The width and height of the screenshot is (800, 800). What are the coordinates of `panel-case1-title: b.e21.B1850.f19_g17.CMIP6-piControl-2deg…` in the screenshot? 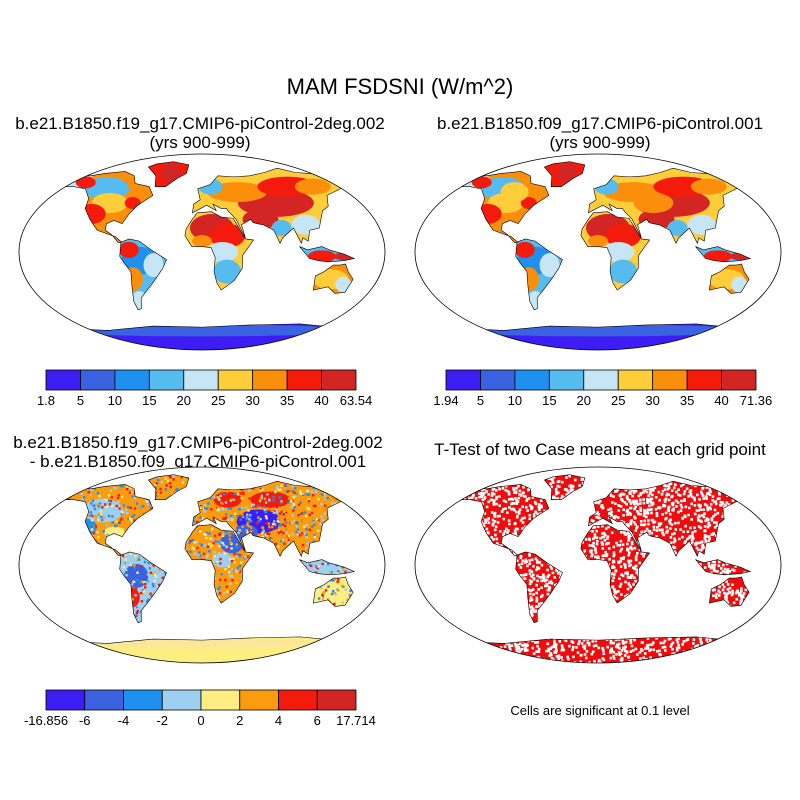 It's located at (200, 133).